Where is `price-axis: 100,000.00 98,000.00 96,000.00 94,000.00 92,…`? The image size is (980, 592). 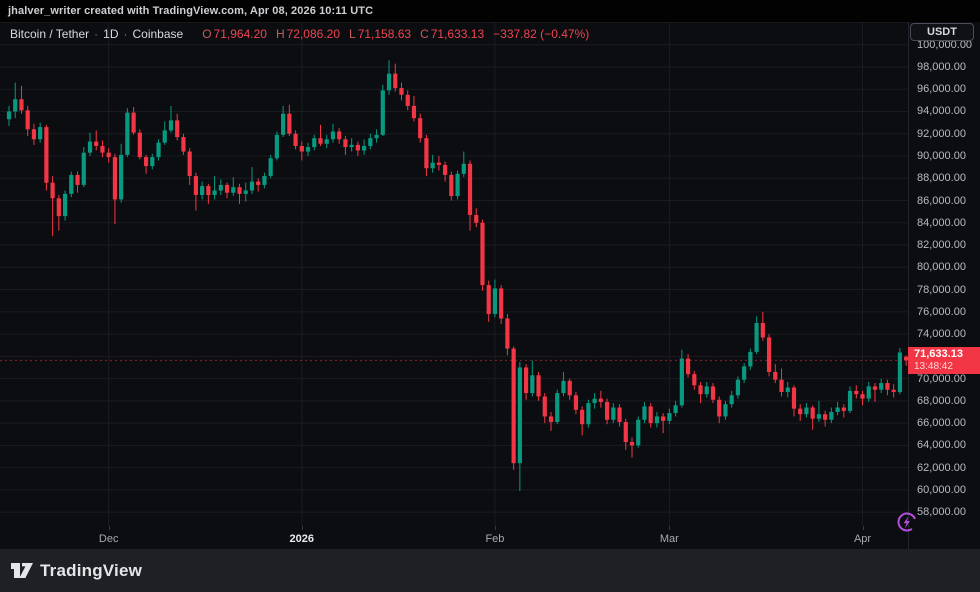
price-axis: 100,000.00 98,000.00 96,000.00 94,000.00 92,… is located at coordinates (944, 285).